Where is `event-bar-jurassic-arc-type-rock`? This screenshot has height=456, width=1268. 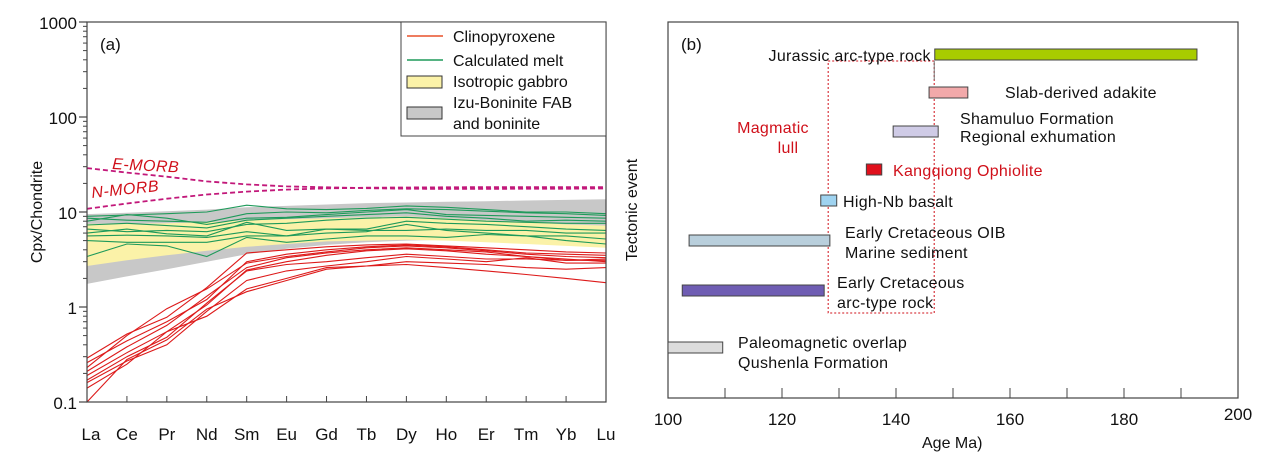
event-bar-jurassic-arc-type-rock is located at coordinates (1066, 54).